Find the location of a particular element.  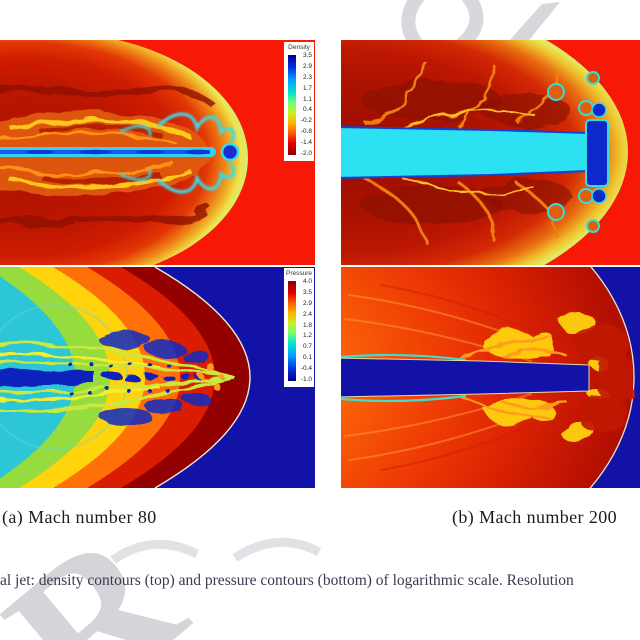

pressure-colorbar-gradient is located at coordinates (292, 331).